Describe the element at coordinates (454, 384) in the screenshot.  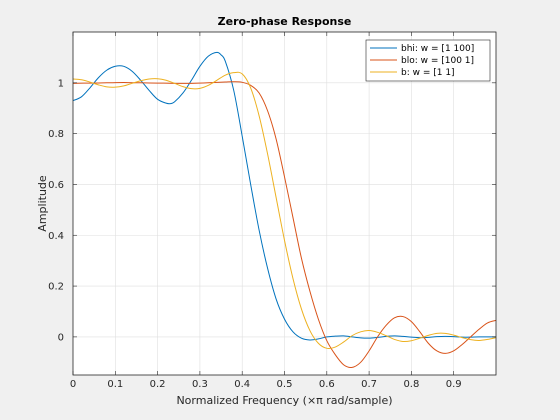
I see `x-tick-label: 0.9` at that location.